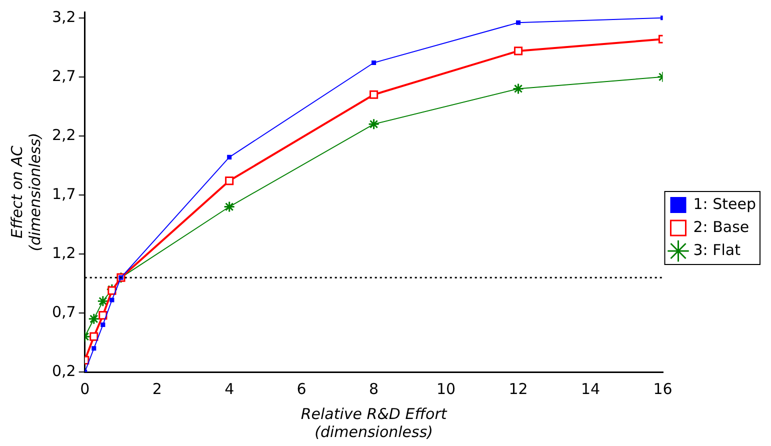  Describe the element at coordinates (724, 203) in the screenshot. I see `legend-label: 1: Steep` at that location.